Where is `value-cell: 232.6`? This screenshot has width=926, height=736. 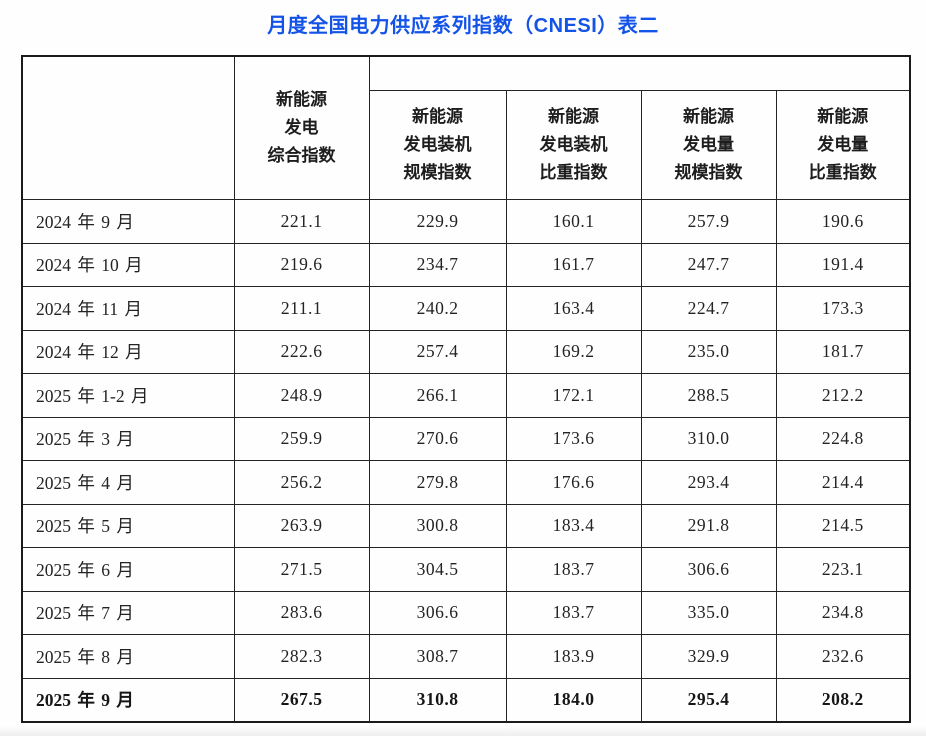
value-cell: 232.6 is located at coordinates (843, 656).